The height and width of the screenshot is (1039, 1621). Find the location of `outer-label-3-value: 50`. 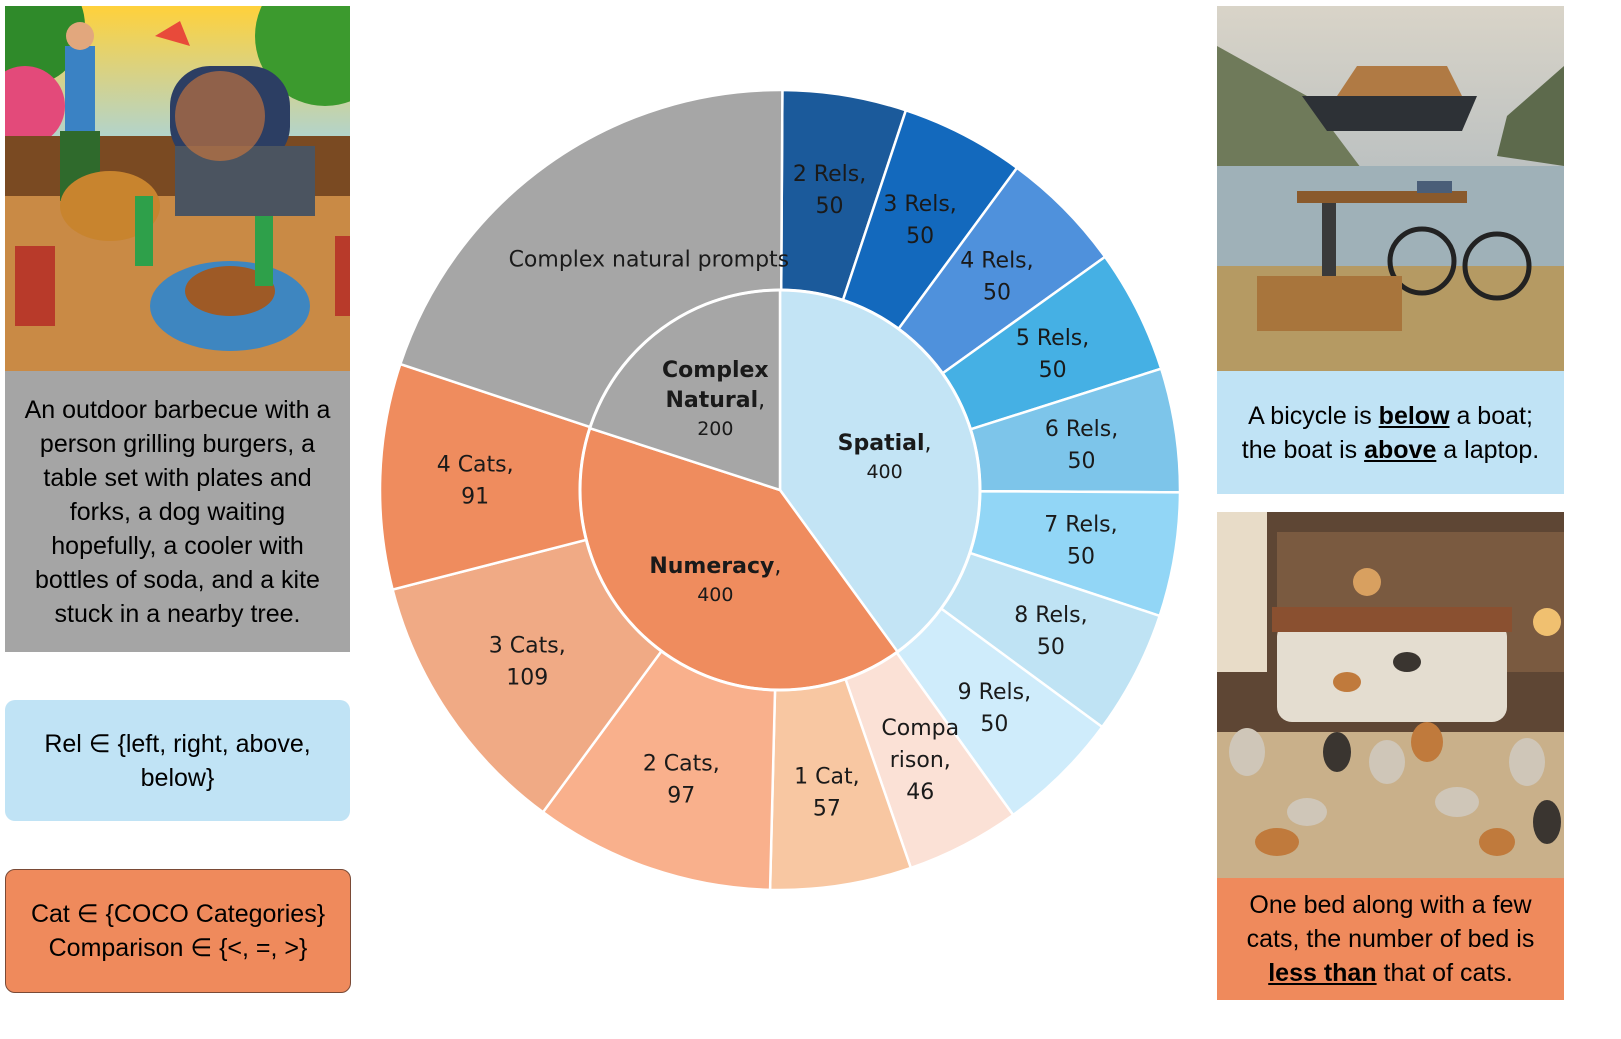

outer-label-3-value: 50 is located at coordinates (1053, 370).